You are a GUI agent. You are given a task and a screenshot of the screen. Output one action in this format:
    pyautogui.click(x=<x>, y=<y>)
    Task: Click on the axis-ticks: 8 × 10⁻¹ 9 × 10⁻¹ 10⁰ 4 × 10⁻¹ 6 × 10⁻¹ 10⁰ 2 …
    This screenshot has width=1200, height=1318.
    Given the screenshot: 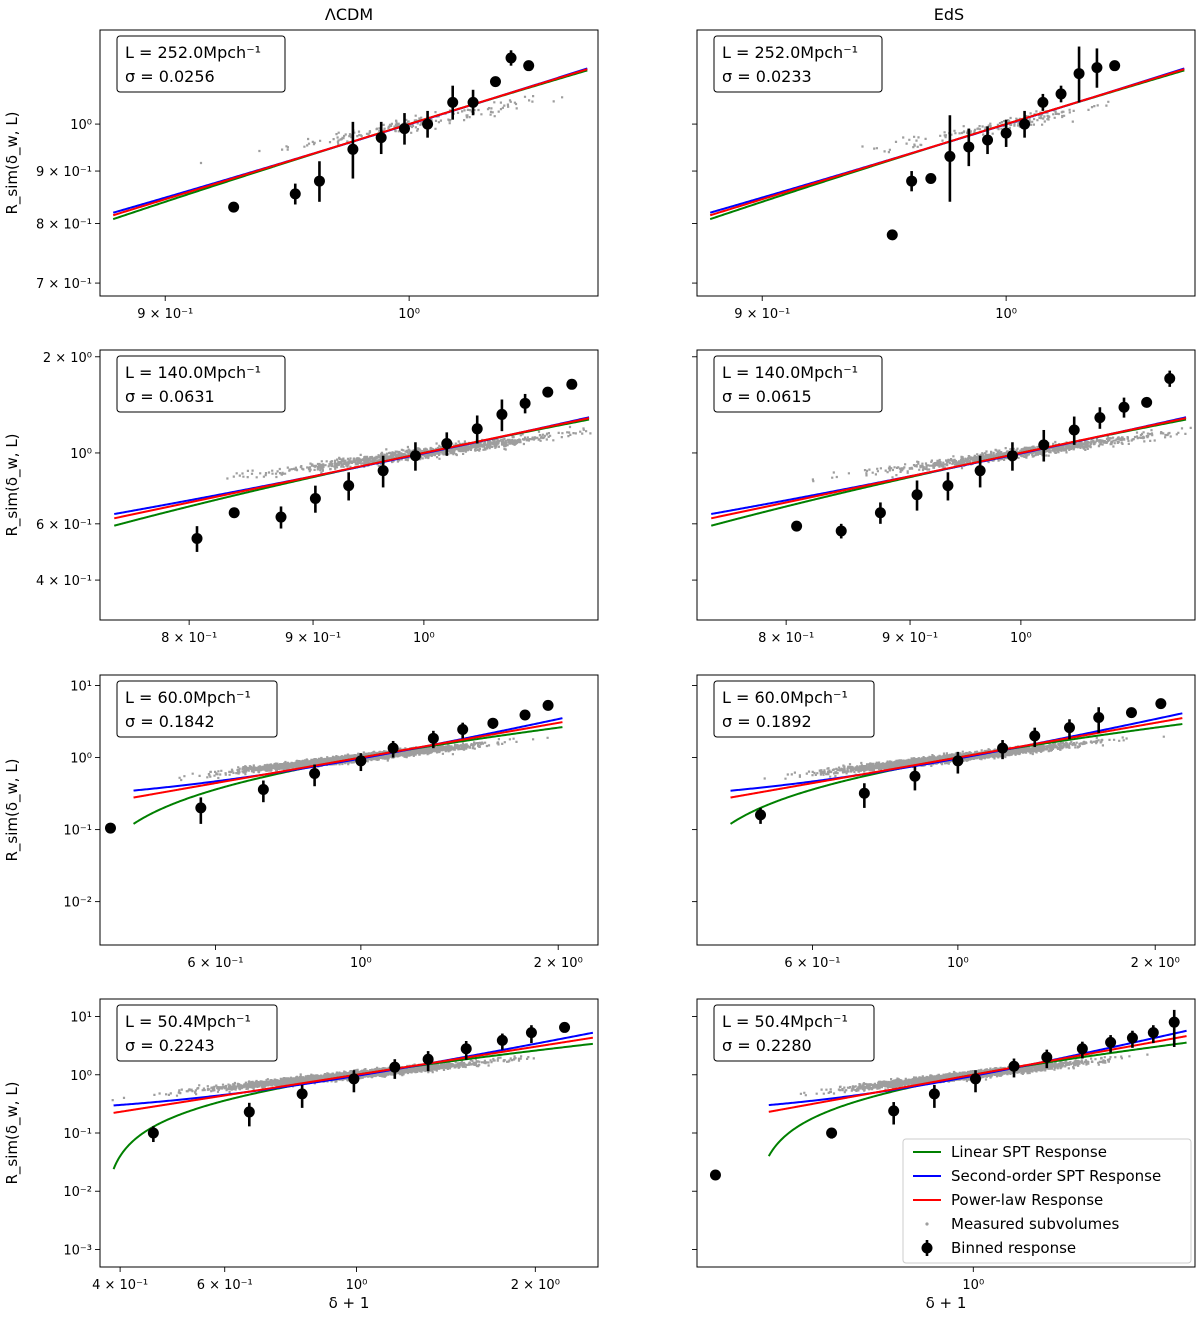 What is the action you would take?
    pyautogui.click(x=235, y=498)
    